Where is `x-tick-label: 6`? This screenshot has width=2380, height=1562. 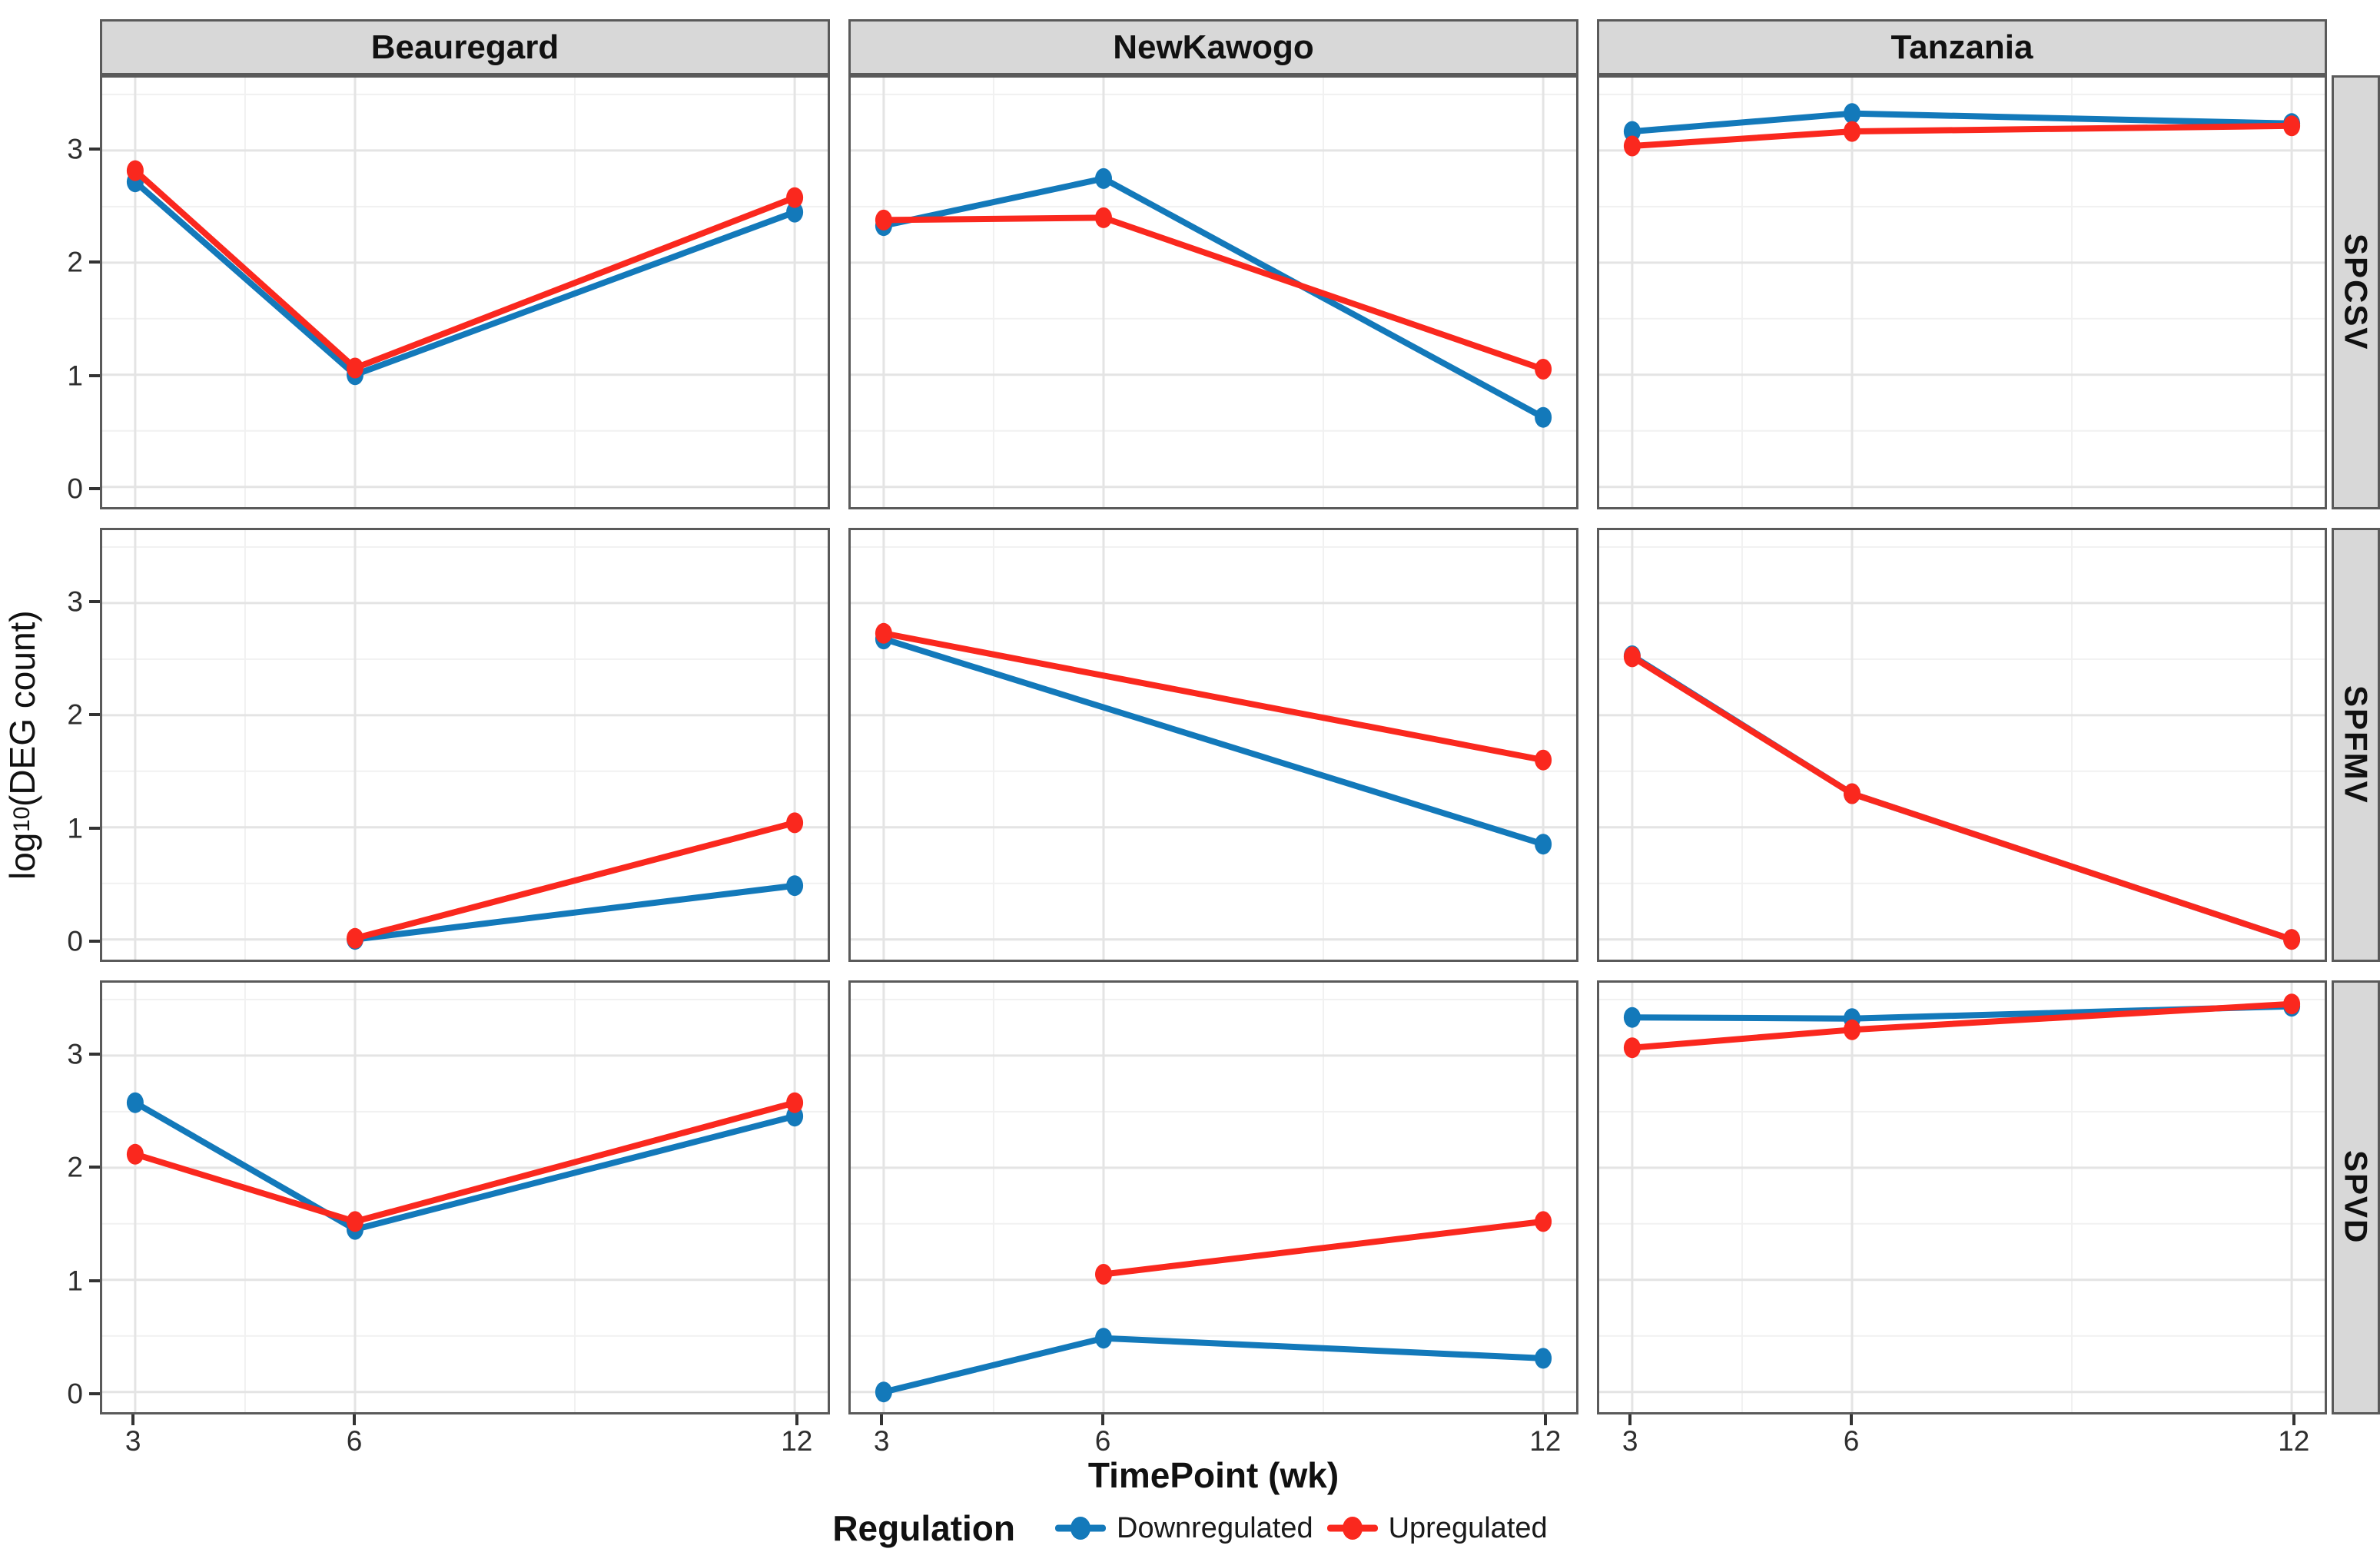
x-tick-label: 6 is located at coordinates (355, 1441).